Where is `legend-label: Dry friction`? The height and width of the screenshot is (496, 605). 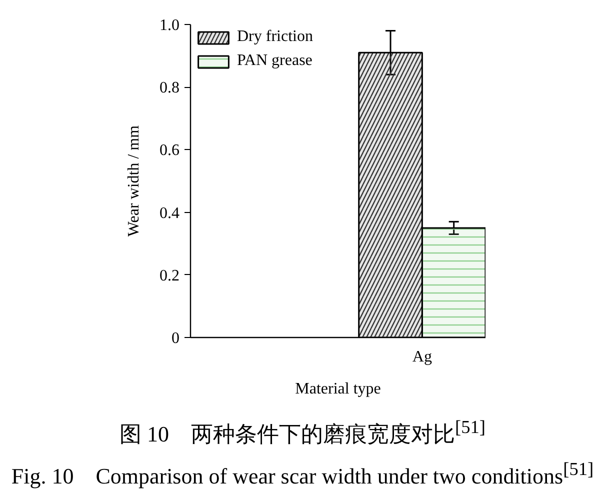 legend-label: Dry friction is located at coordinates (275, 37).